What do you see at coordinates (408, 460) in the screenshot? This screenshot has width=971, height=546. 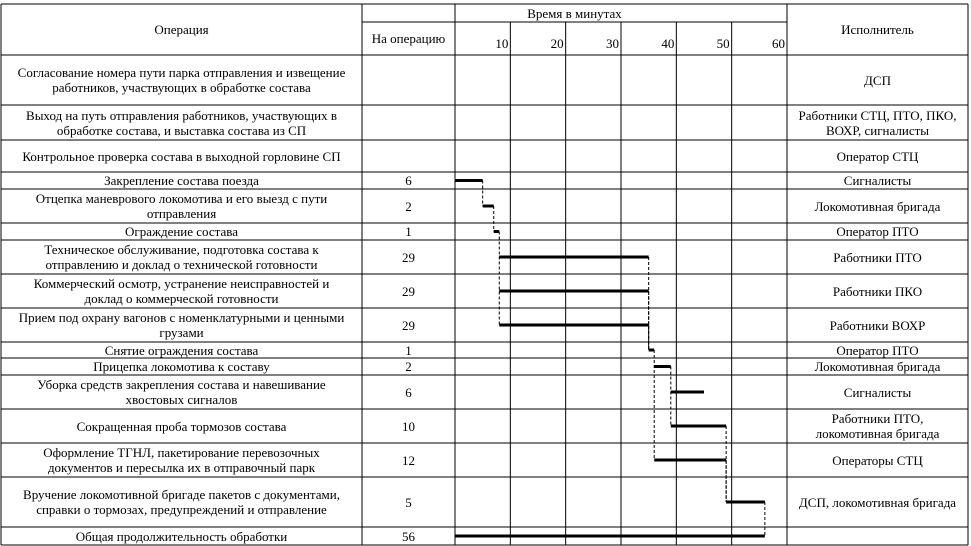 I see `duration: 12` at bounding box center [408, 460].